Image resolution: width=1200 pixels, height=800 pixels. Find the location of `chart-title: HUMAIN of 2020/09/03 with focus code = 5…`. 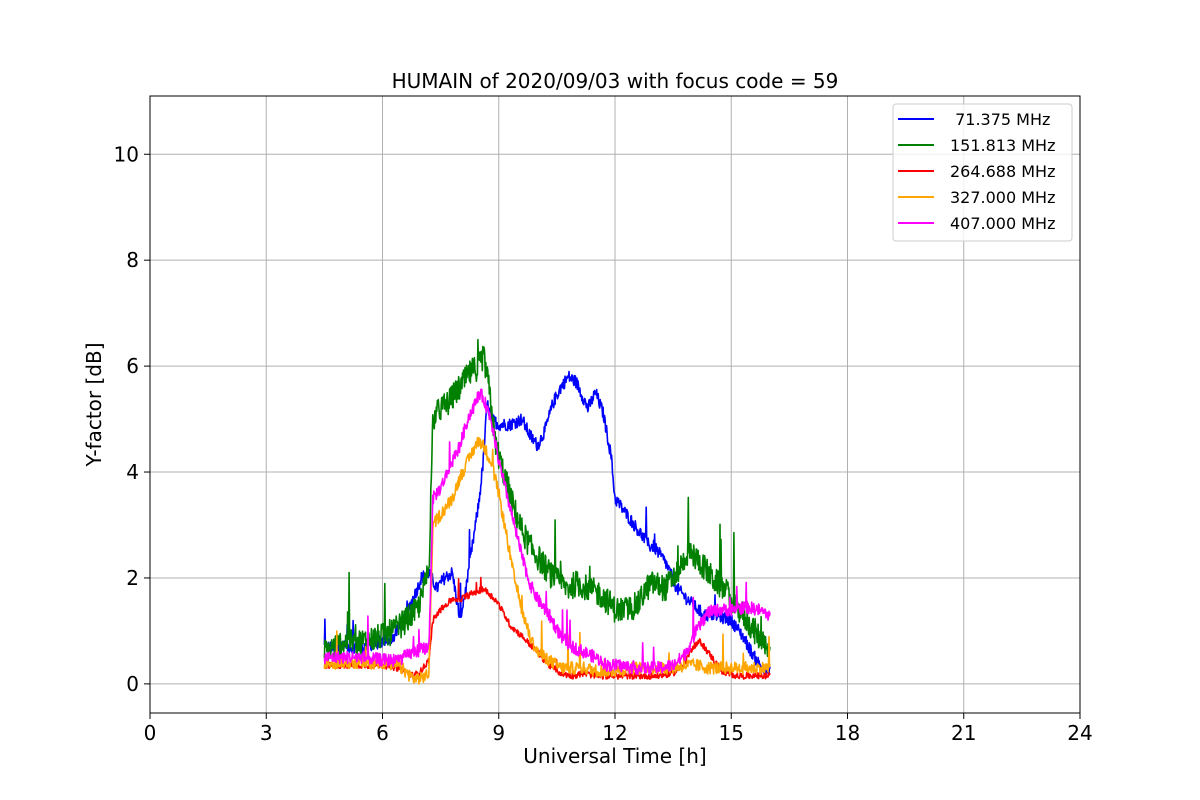

chart-title: HUMAIN of 2020/09/03 with focus code = 5… is located at coordinates (615, 81).